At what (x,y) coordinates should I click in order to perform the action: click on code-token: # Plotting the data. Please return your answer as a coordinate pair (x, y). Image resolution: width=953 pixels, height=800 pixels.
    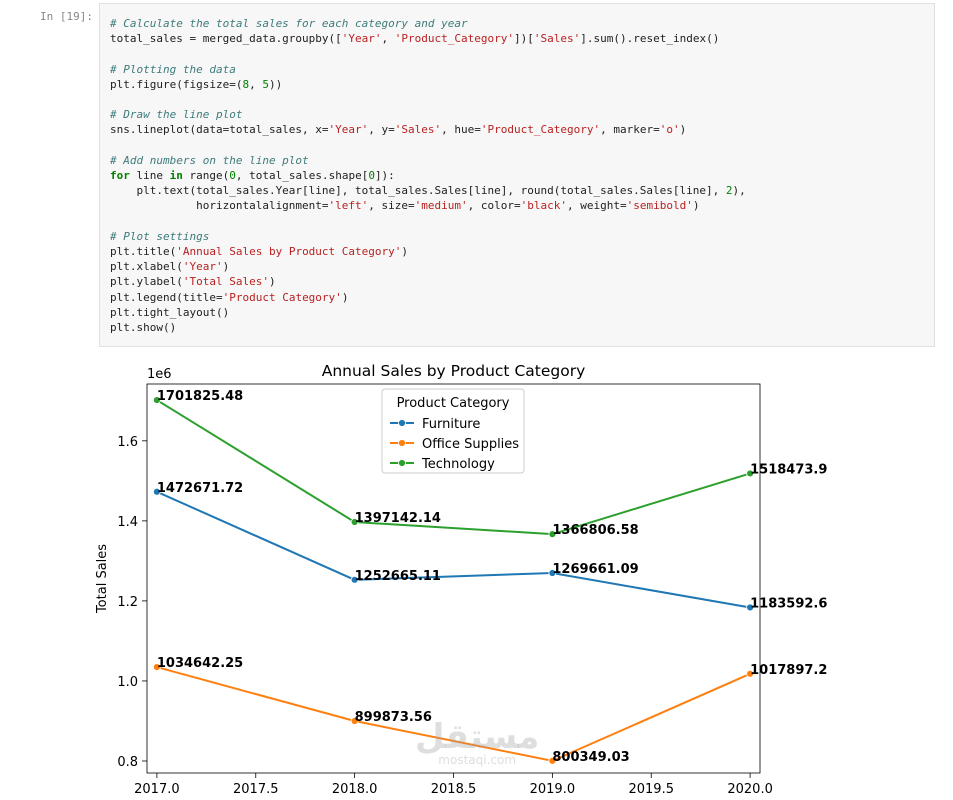
    Looking at the image, I should click on (173, 69).